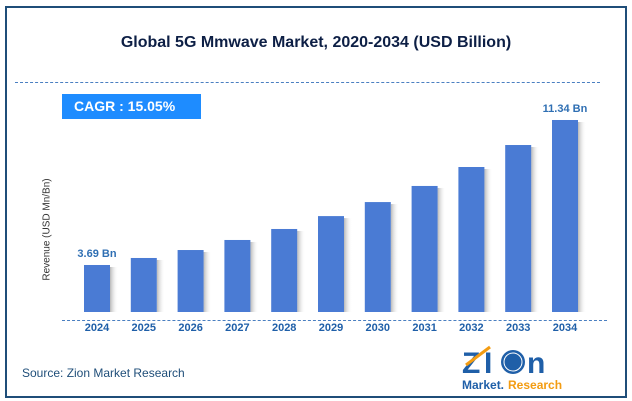 The height and width of the screenshot is (401, 632). Describe the element at coordinates (518, 228) in the screenshot. I see `bar-2033` at that location.